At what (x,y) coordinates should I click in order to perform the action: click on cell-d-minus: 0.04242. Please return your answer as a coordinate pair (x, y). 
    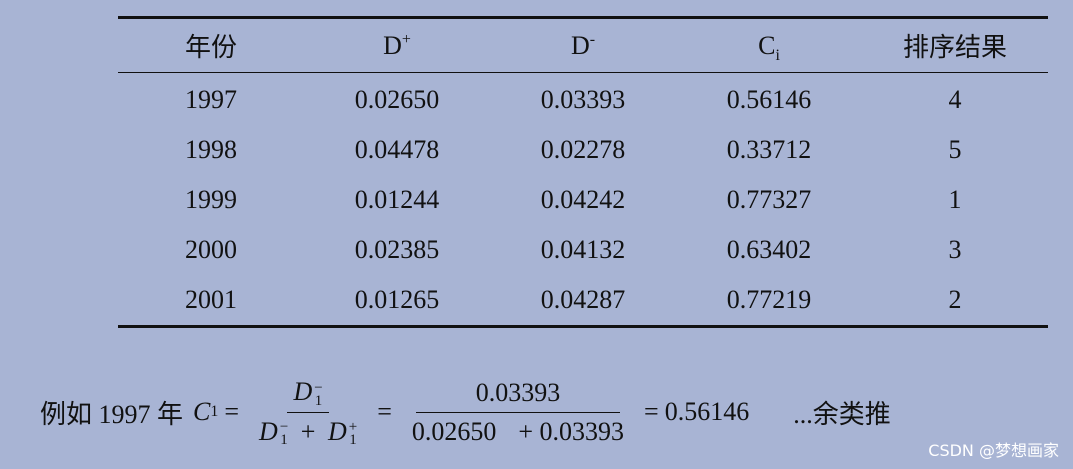
    Looking at the image, I should click on (583, 199).